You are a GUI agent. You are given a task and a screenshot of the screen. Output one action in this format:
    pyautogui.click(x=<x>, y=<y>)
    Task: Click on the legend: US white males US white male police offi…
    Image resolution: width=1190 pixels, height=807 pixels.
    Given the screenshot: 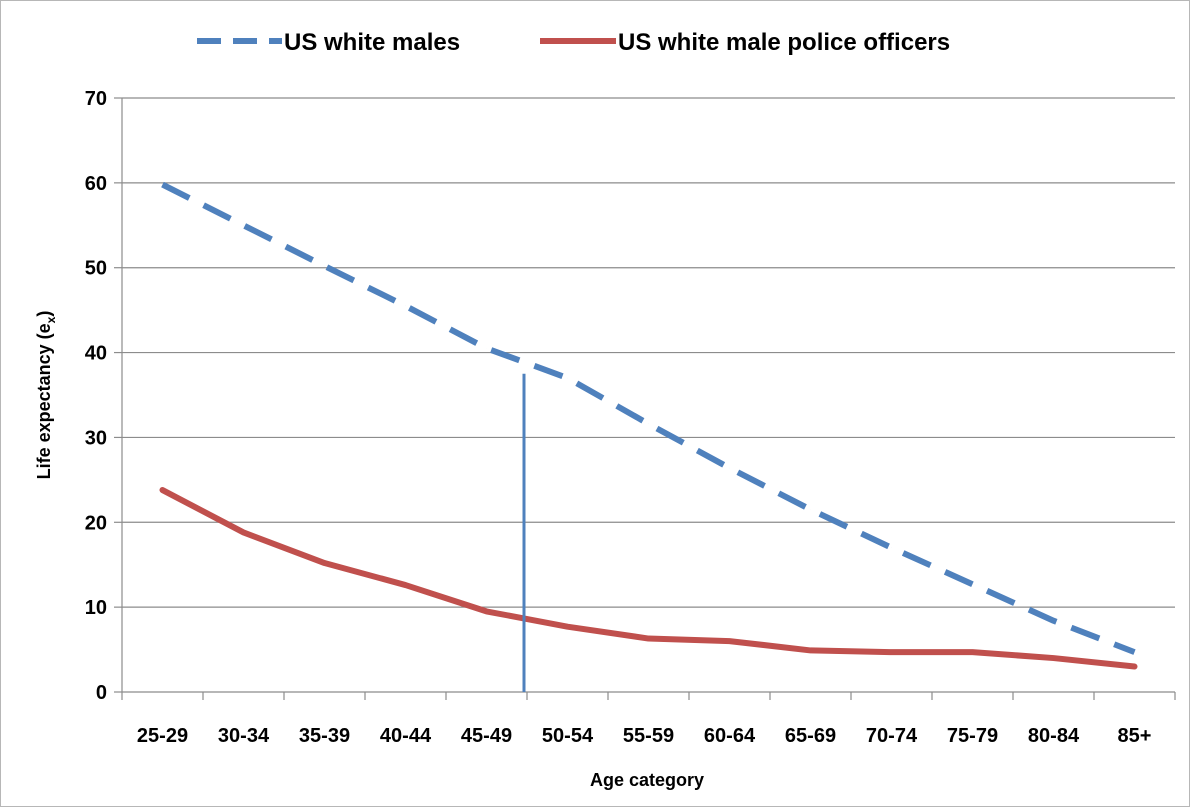 What is the action you would take?
    pyautogui.click(x=573, y=42)
    